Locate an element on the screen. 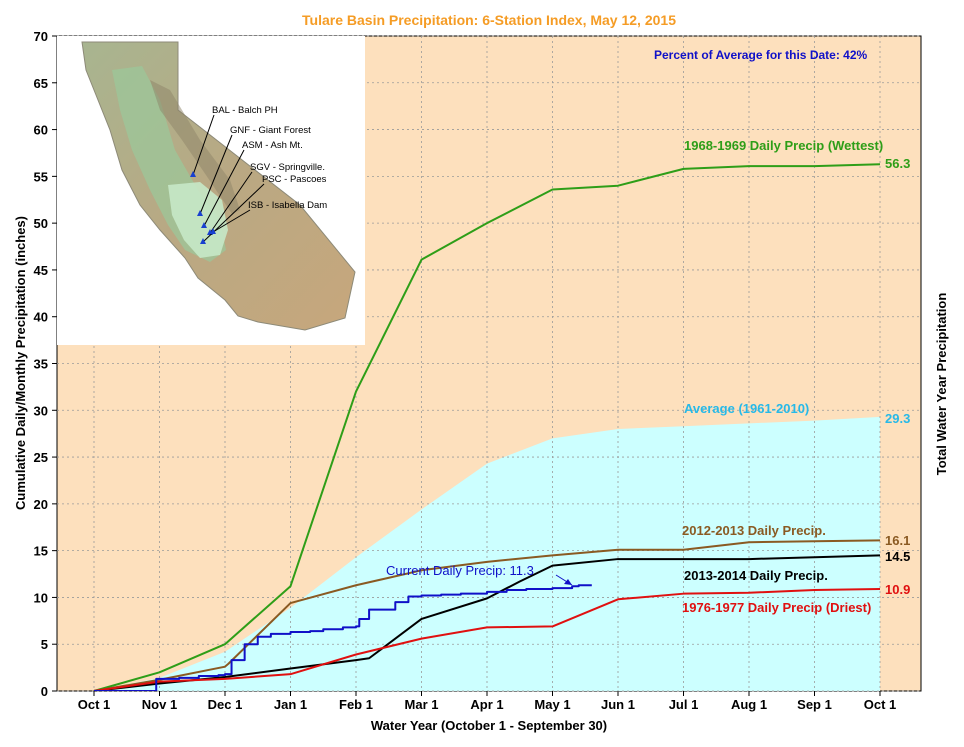 Image resolution: width=964 pixels, height=747 pixels. y-tick-label: 55 is located at coordinates (41, 176).